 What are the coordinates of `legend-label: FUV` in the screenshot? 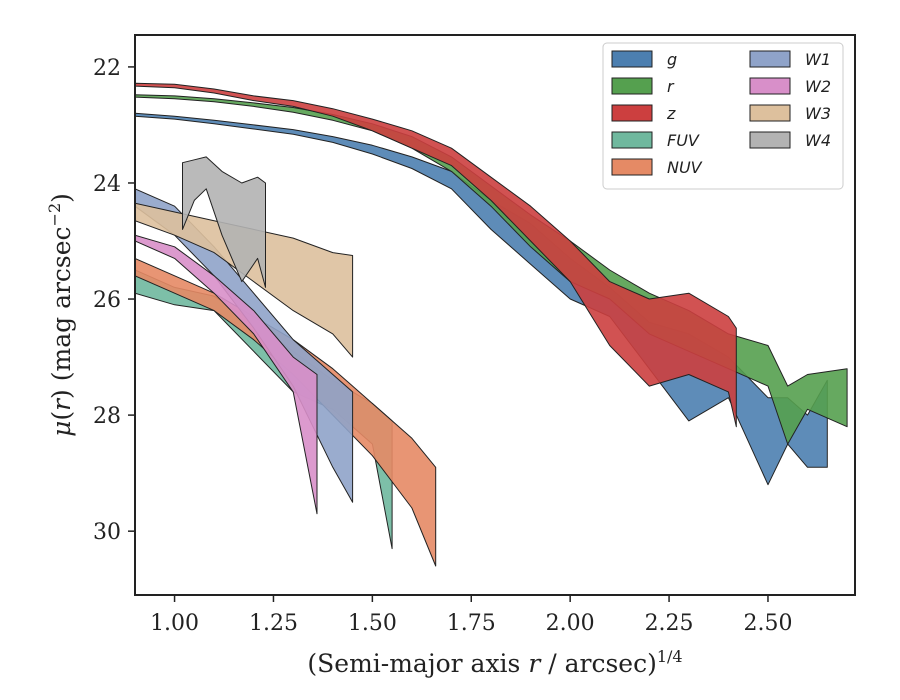 It's located at (683, 140).